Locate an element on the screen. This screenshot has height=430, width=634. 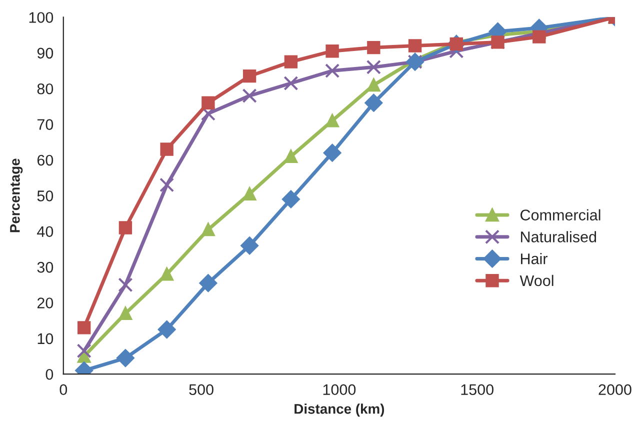
x-tick-label: 0 is located at coordinates (64, 390).